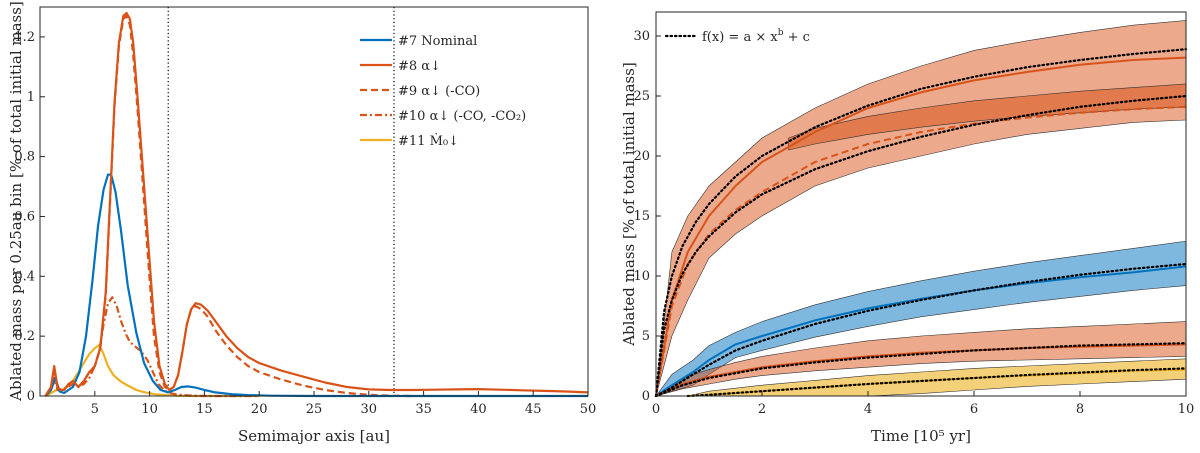 This screenshot has height=453, width=1200. I want to click on left-x-tick-label: 50, so click(588, 409).